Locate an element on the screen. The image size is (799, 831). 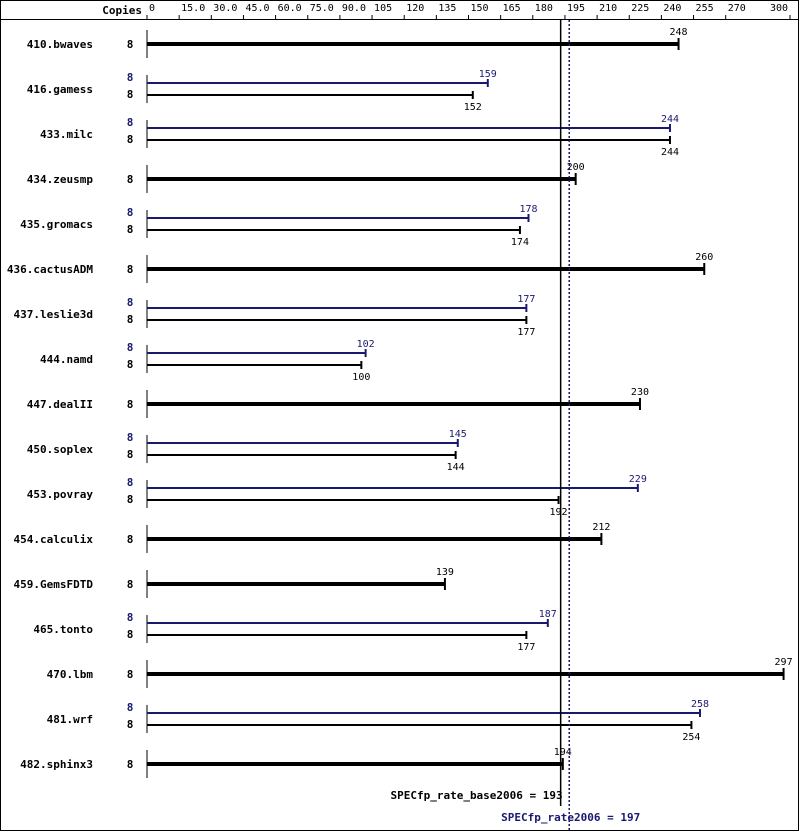
benchmark-name: 433.milc is located at coordinates (66, 134).